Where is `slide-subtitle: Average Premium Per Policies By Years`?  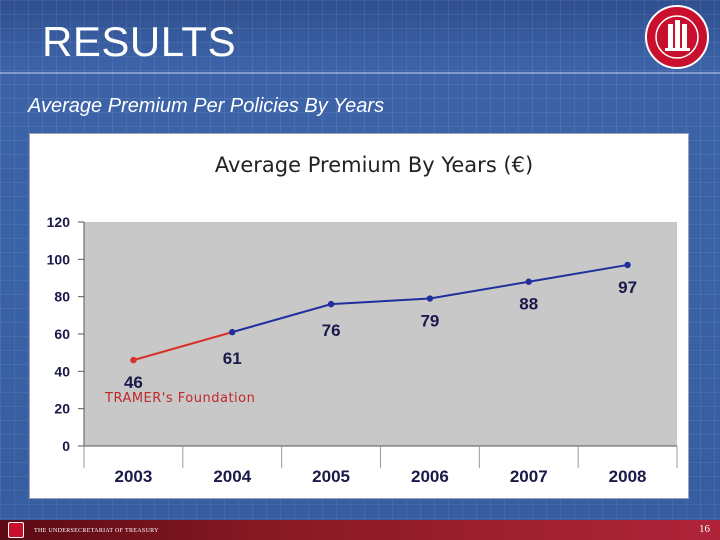 slide-subtitle: Average Premium Per Policies By Years is located at coordinates (206, 106).